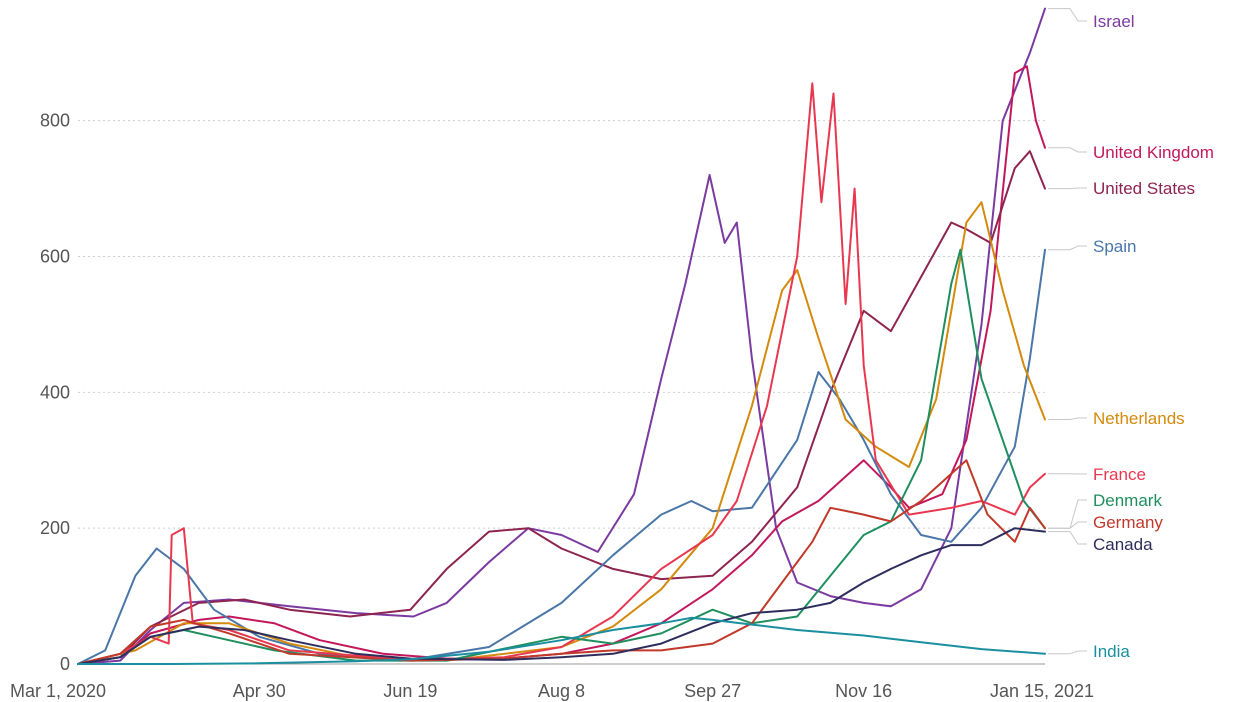  What do you see at coordinates (1067, 418) in the screenshot?
I see `leader-line-netherlands` at bounding box center [1067, 418].